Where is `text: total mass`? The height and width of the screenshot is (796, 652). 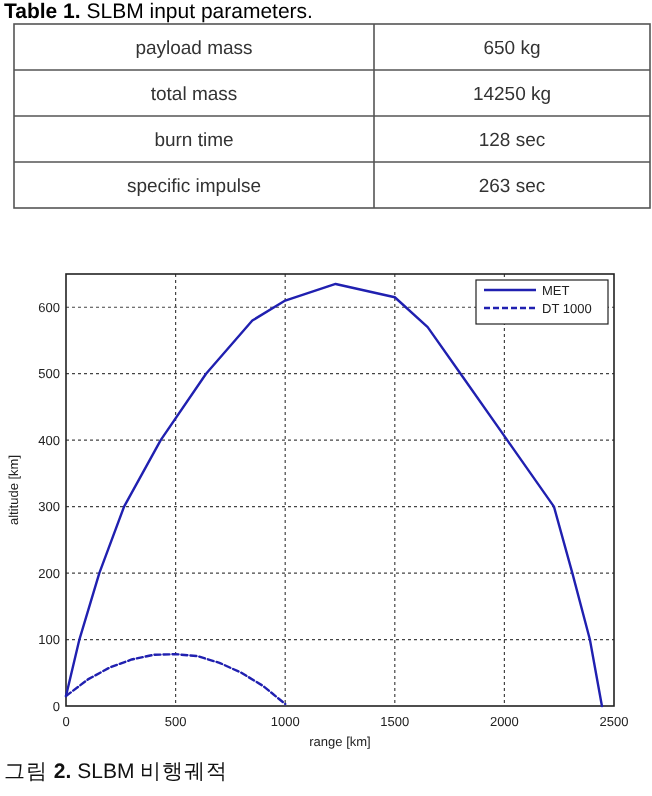 text: total mass is located at coordinates (194, 95).